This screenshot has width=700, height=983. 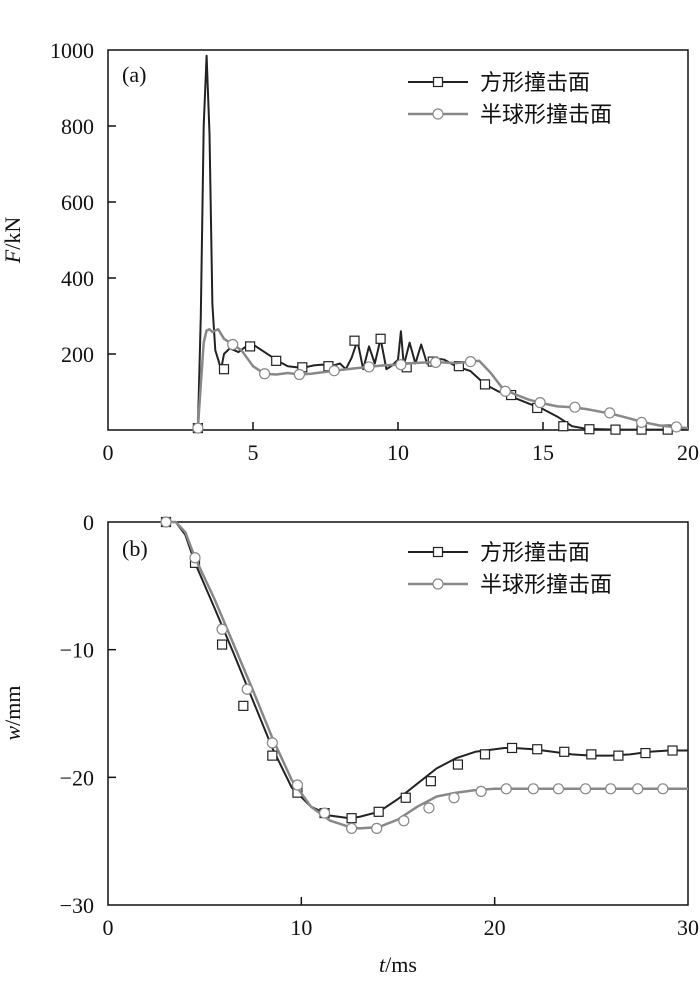 I want to click on panel-a-y-axis-label: F/kN, so click(x=12, y=241).